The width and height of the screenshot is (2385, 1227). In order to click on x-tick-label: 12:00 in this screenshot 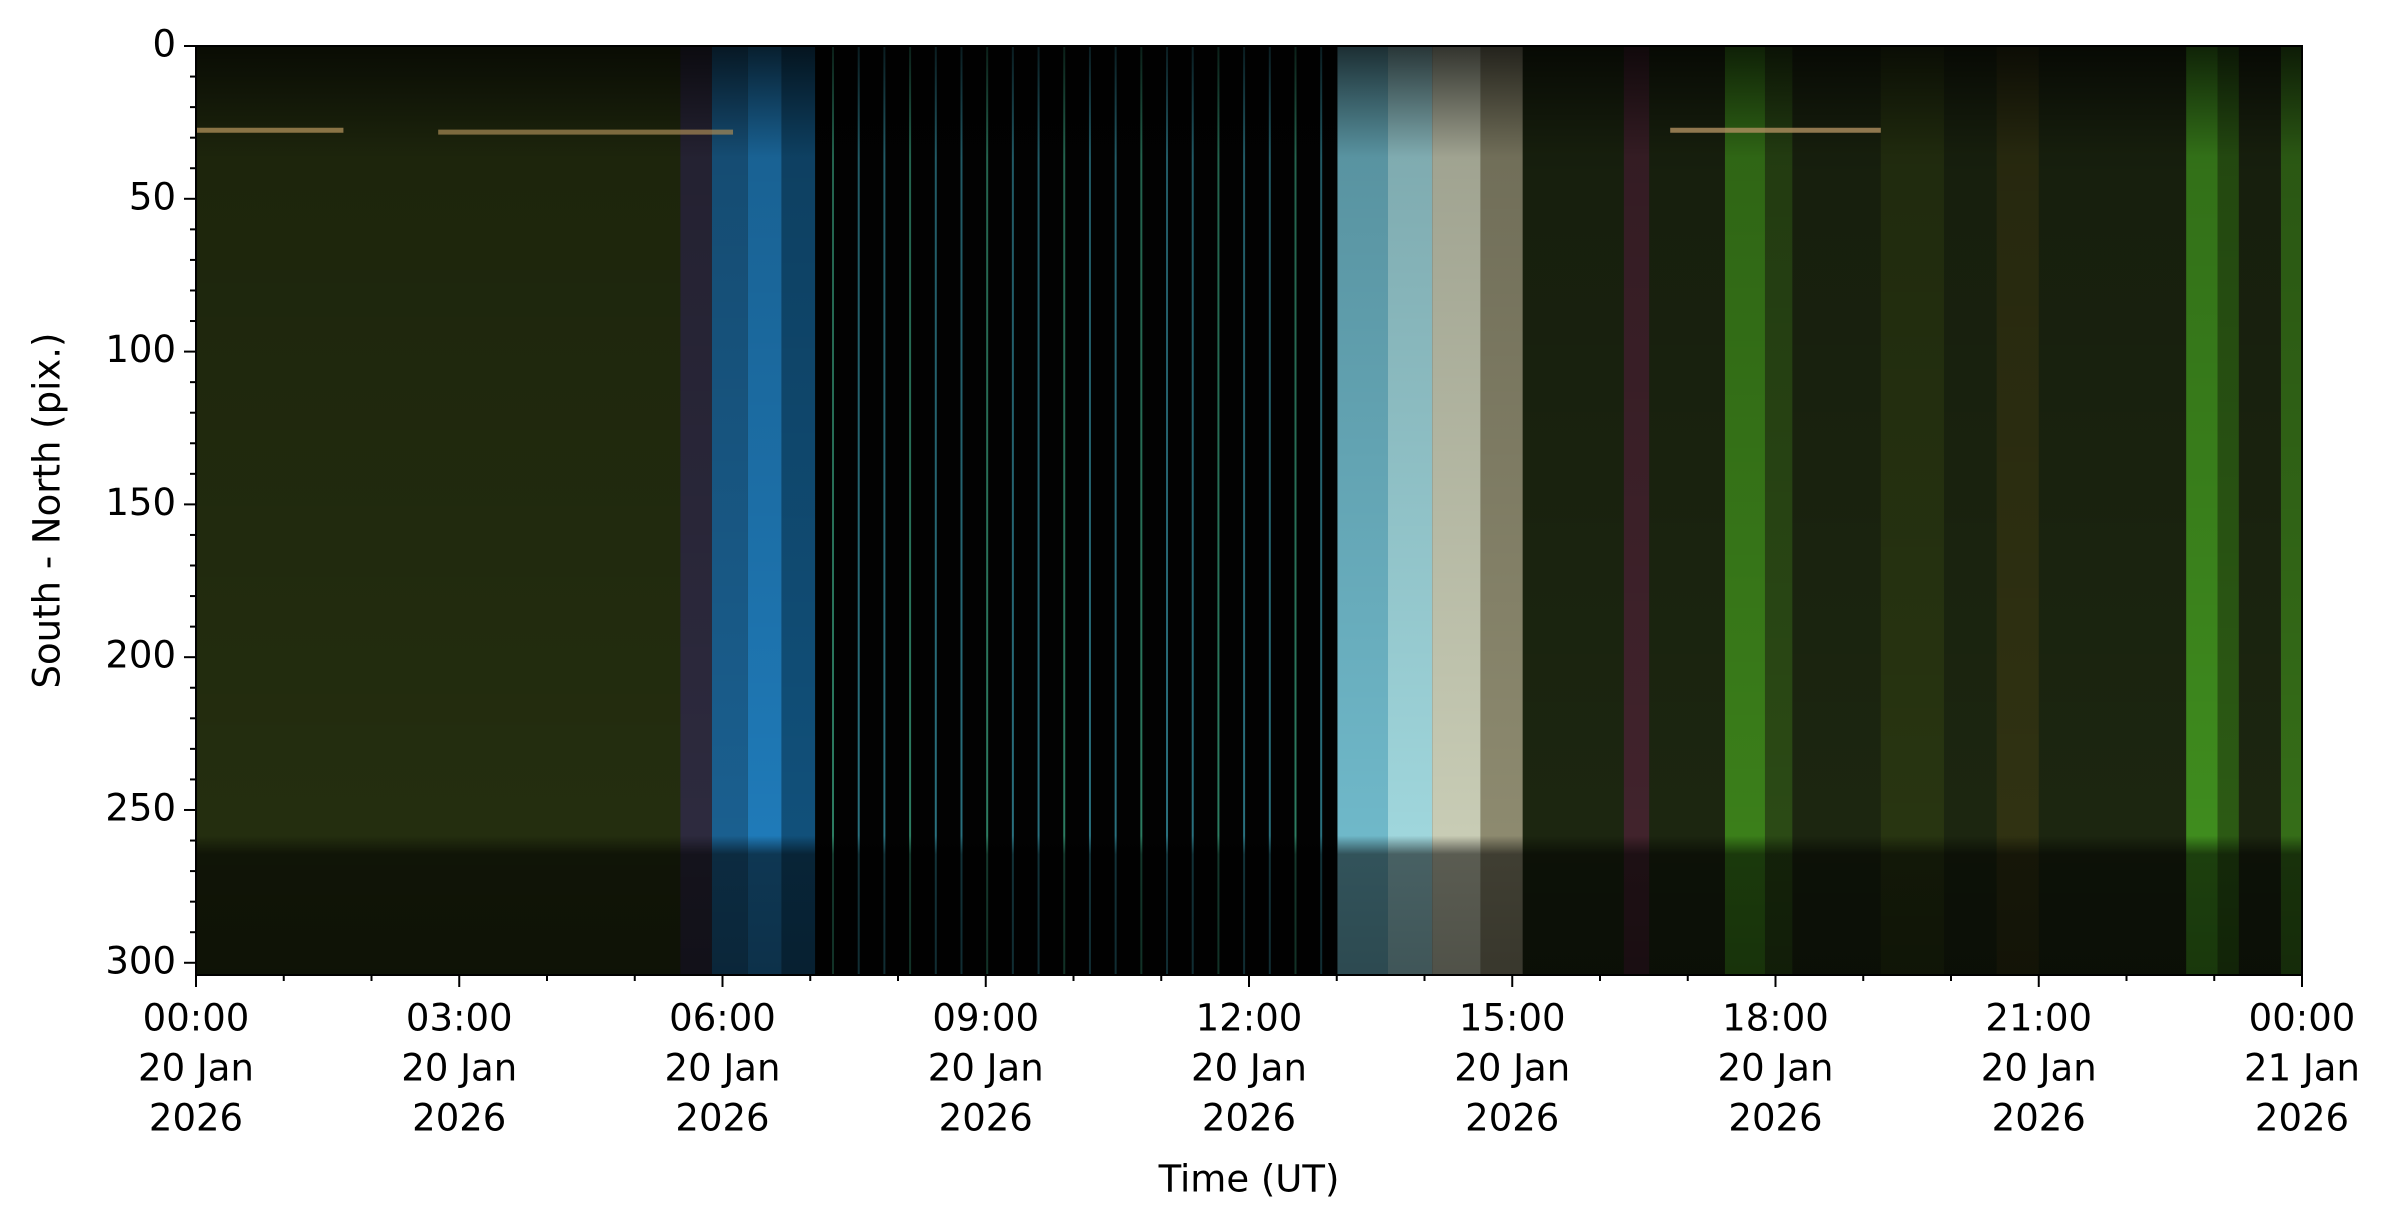, I will do `click(1249, 1018)`.